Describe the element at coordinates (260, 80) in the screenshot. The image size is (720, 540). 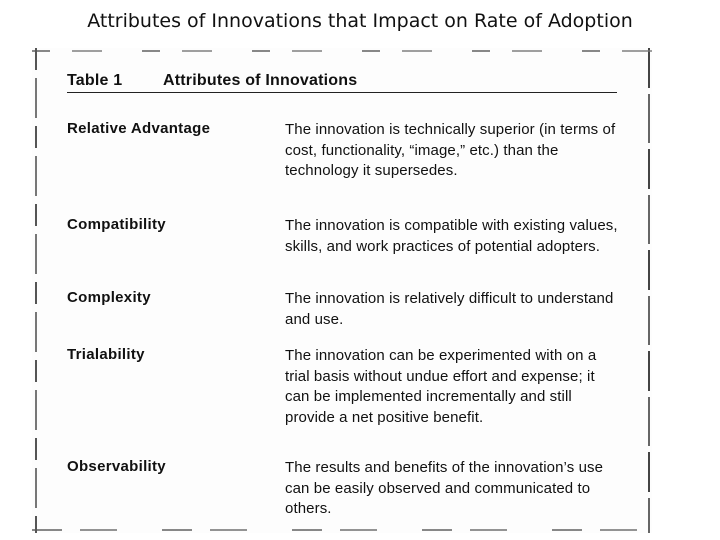
I see `table-caption: Attributes of Innovations` at that location.